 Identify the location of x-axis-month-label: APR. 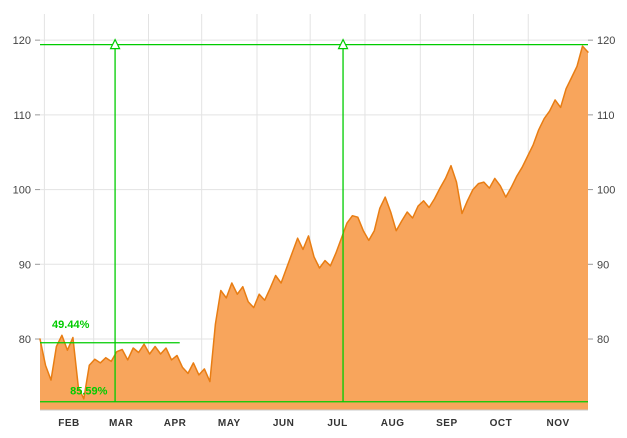
(175, 423).